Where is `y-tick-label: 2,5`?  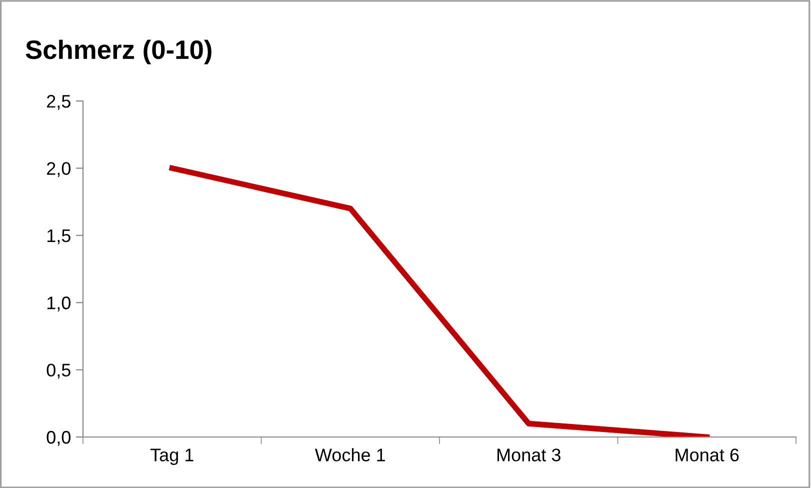 y-tick-label: 2,5 is located at coordinates (58, 102).